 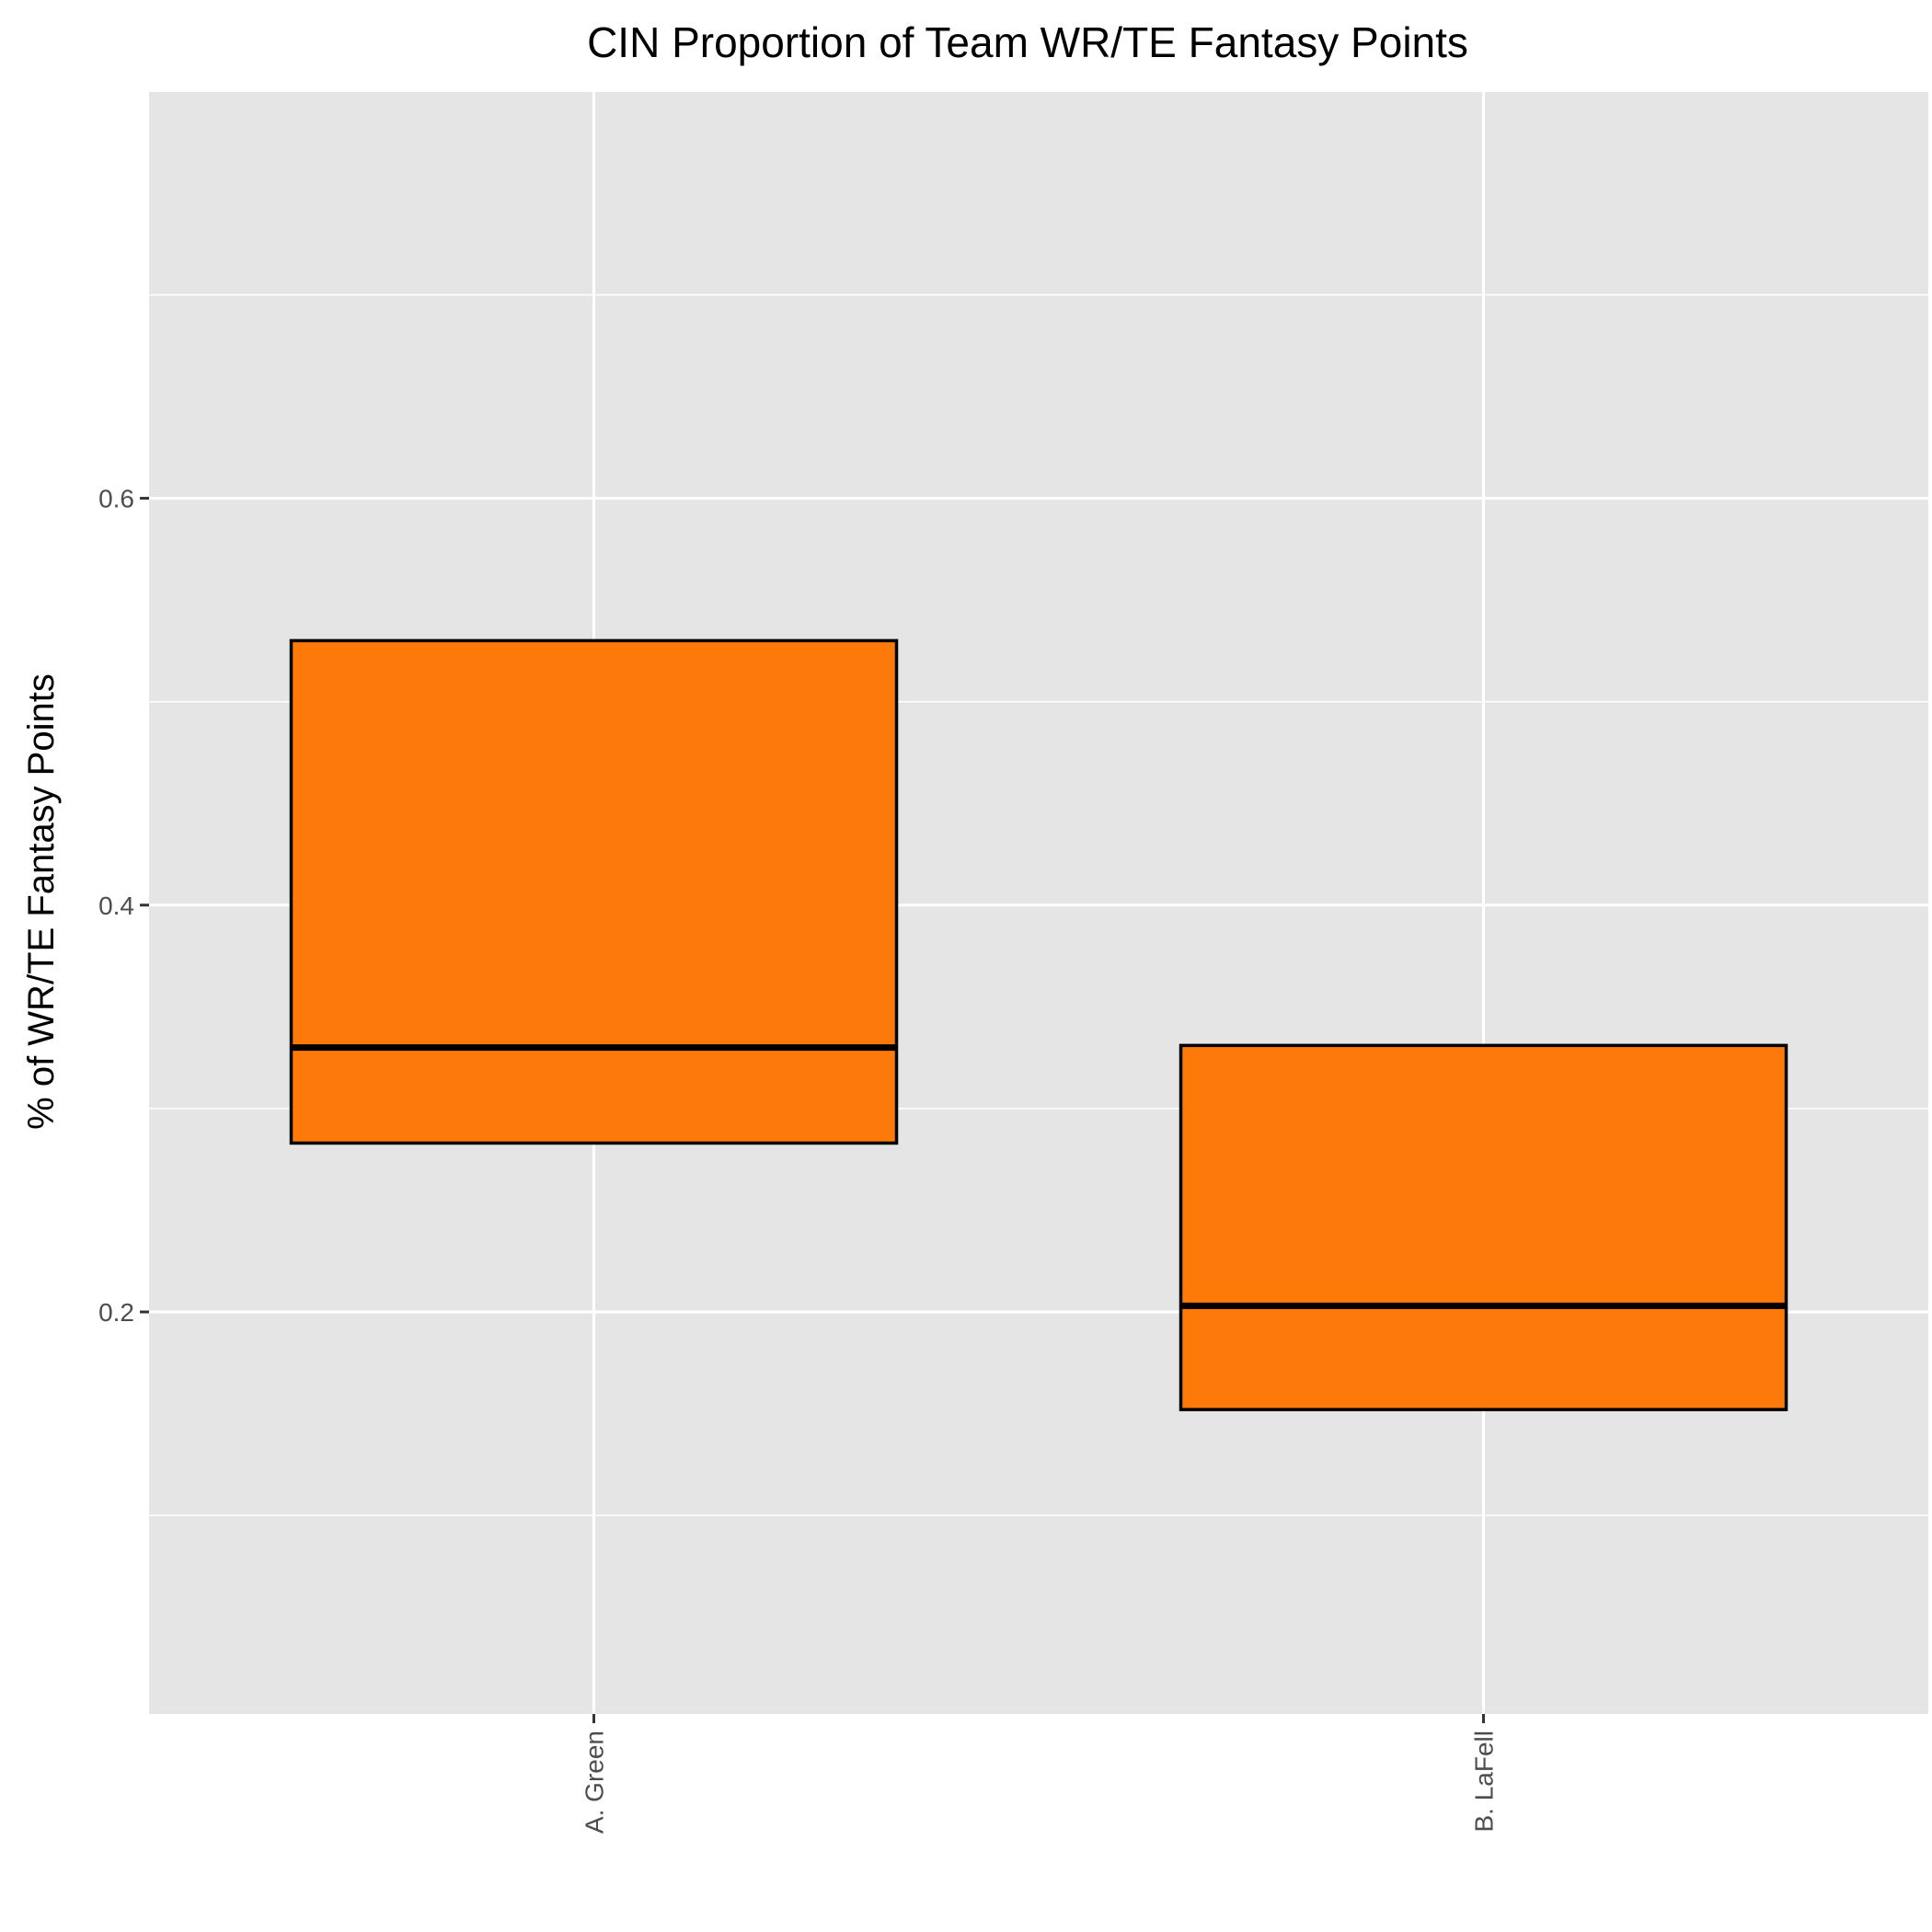 I want to click on y-axis-label: % of WR/TE Fantasy Points, so click(x=41, y=901).